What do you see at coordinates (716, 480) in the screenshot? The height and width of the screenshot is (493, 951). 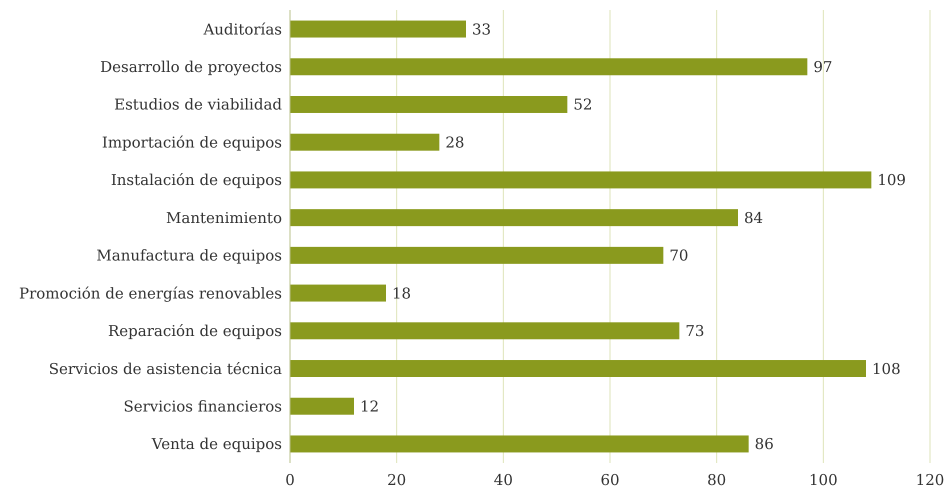 I see `x-tick-label: 80` at bounding box center [716, 480].